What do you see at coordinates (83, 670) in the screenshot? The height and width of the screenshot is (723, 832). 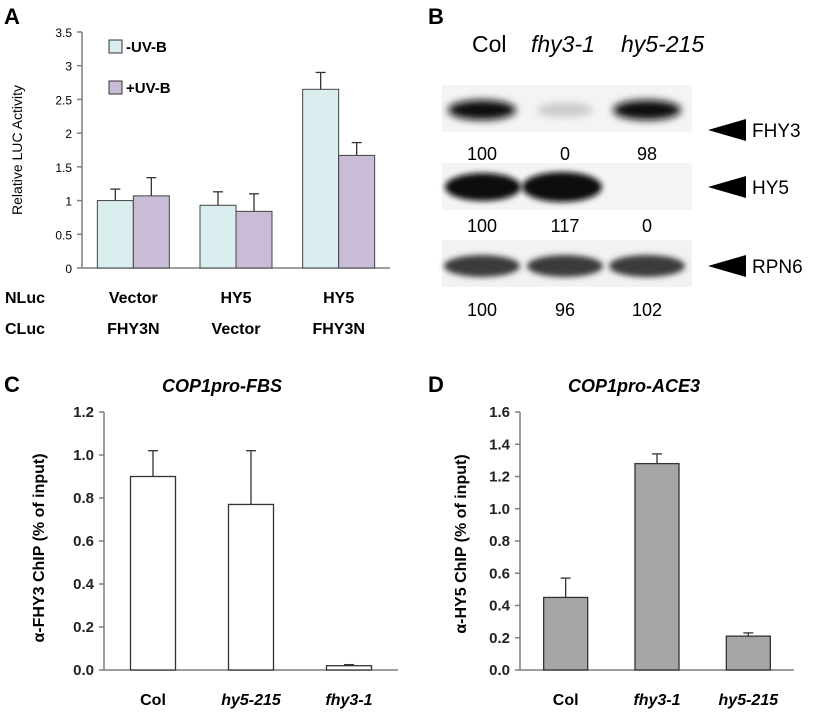 I see `chart-c-ytick-label: 0.0` at bounding box center [83, 670].